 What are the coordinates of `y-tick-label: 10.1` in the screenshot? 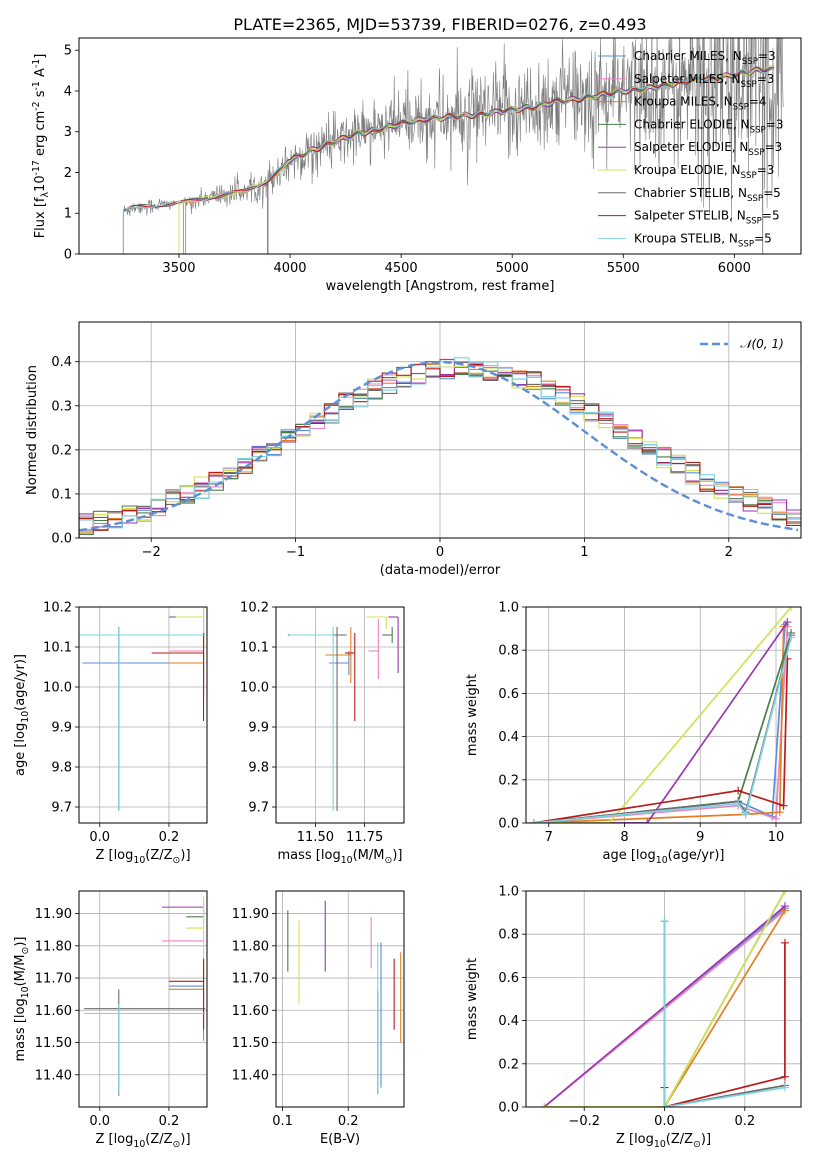 It's located at (254, 648).